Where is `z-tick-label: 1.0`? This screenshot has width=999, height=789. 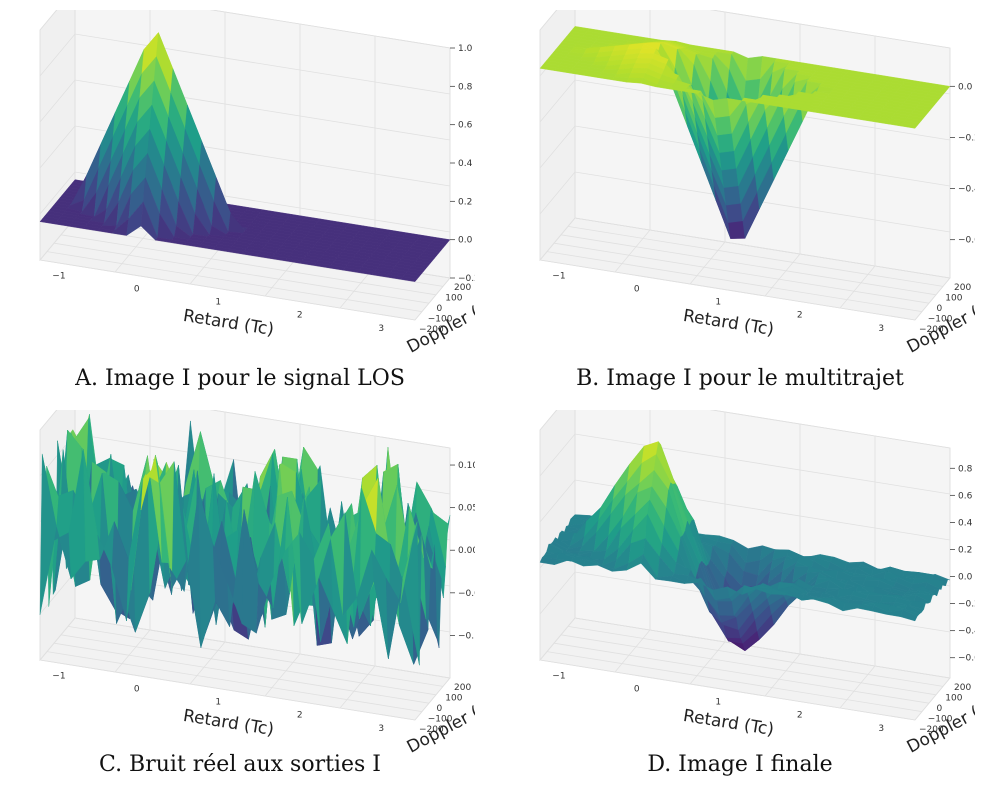
z-tick-label: 1.0 is located at coordinates (465, 49).